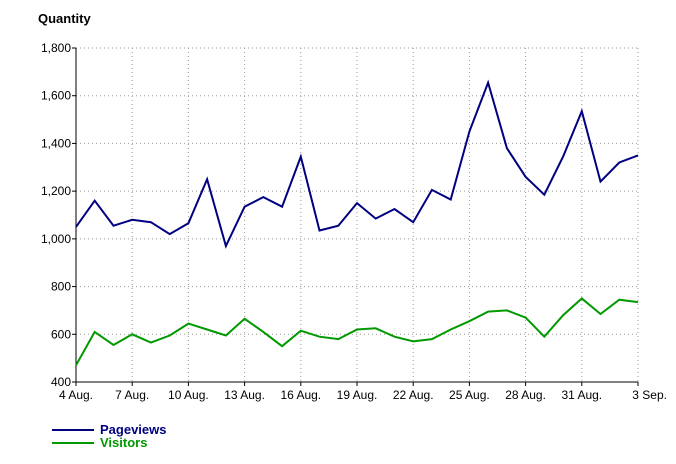 Image resolution: width=676 pixels, height=464 pixels. What do you see at coordinates (61, 334) in the screenshot?
I see `y-tick-label: 600` at bounding box center [61, 334].